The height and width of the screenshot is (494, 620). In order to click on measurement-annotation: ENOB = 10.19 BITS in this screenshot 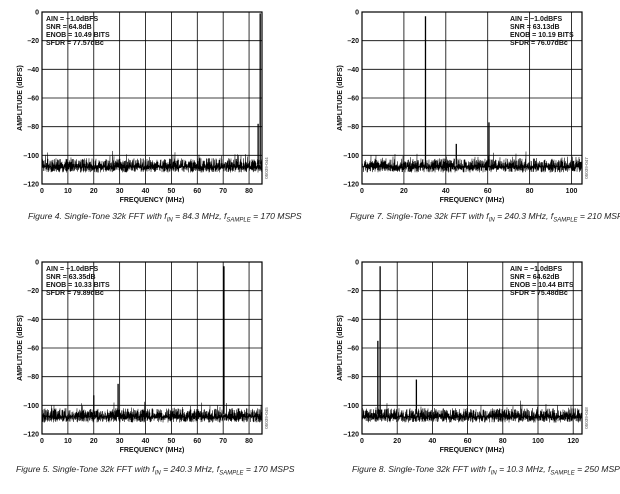, I will do `click(542, 35)`.